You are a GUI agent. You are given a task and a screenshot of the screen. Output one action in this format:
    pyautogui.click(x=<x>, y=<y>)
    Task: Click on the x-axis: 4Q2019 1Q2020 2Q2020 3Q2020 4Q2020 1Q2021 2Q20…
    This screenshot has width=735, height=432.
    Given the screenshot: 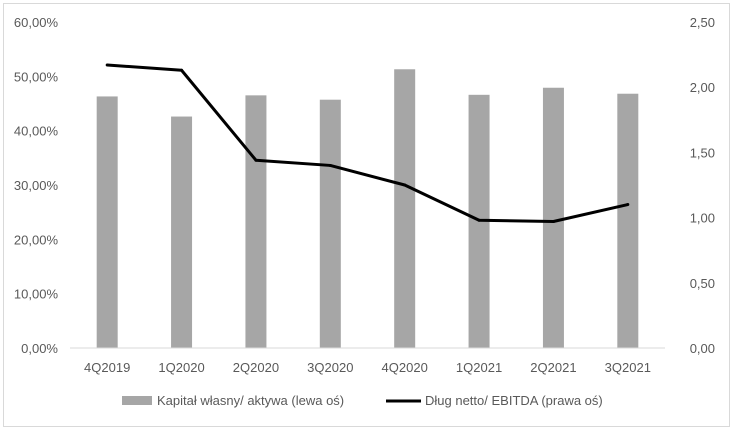 What is the action you would take?
    pyautogui.click(x=367, y=367)
    